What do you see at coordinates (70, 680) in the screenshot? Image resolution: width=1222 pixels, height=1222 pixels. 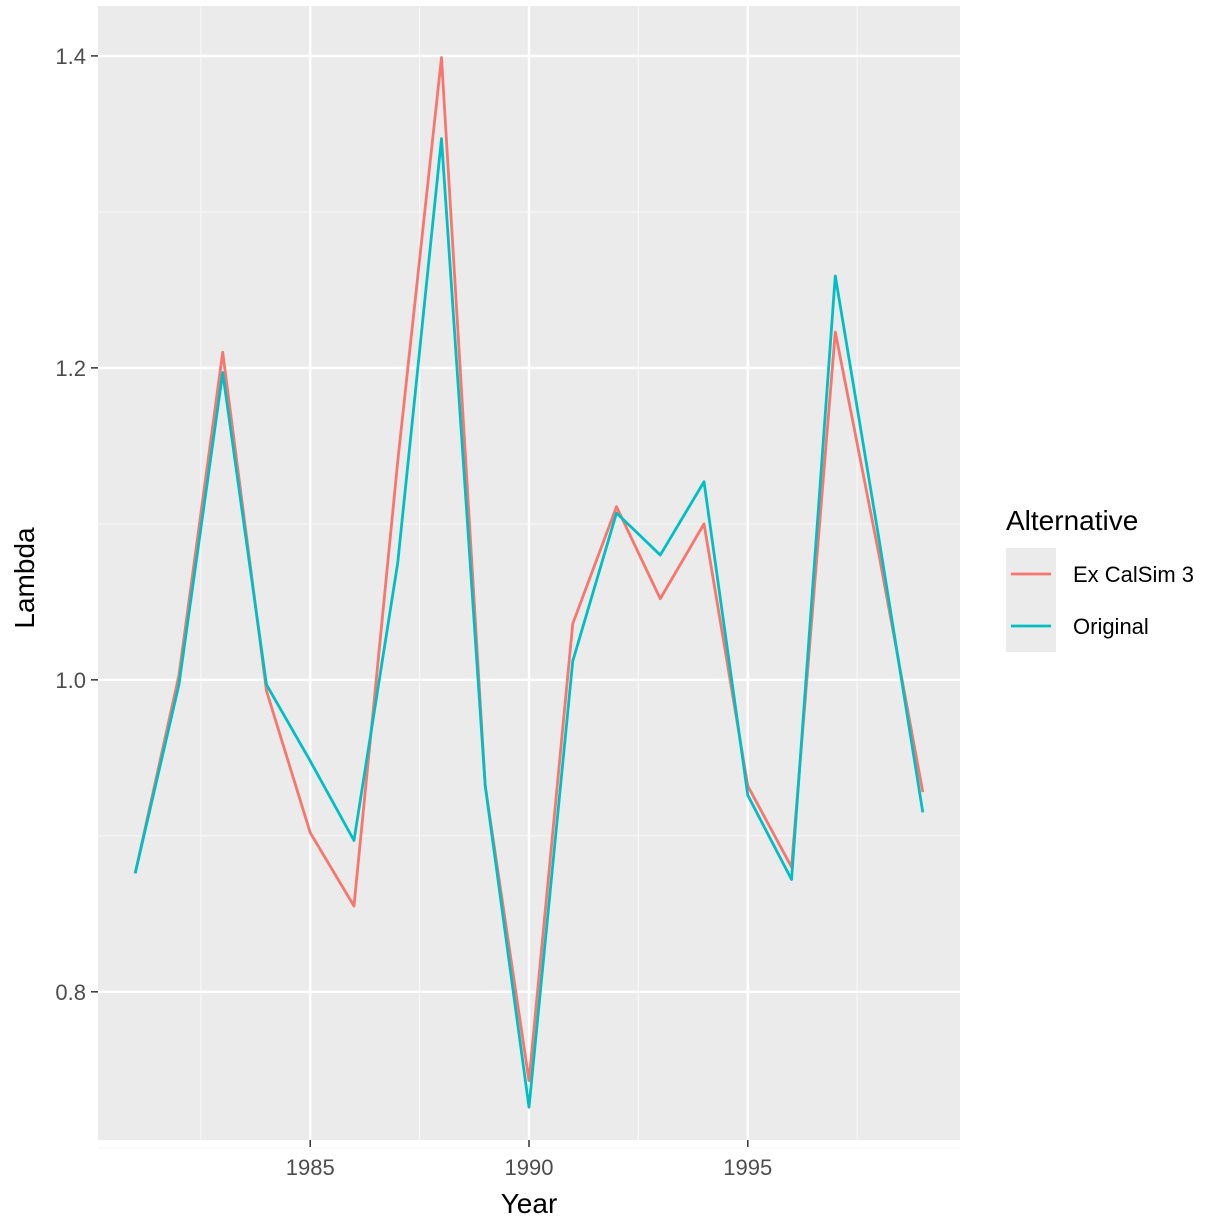 I see `y-tick-label: 1.0` at bounding box center [70, 680].